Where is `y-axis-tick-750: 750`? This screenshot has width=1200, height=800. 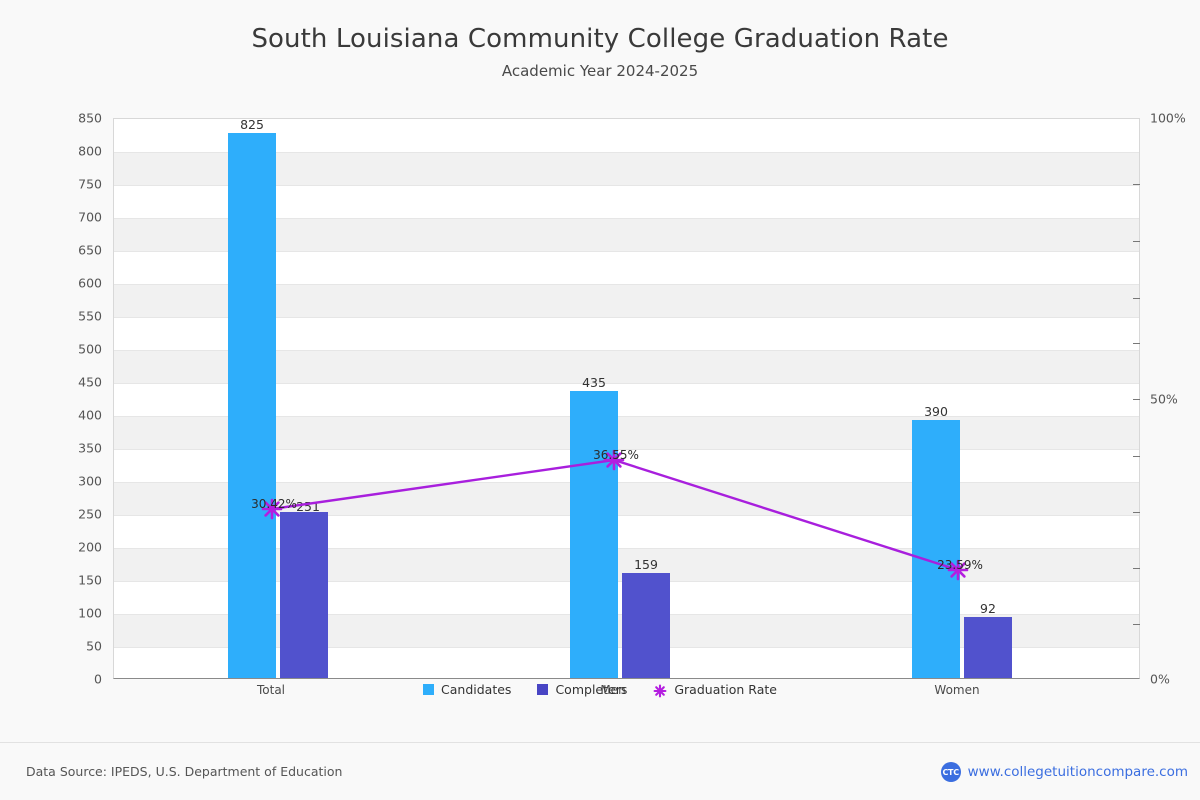
y-axis-tick-750: 750 is located at coordinates (90, 184).